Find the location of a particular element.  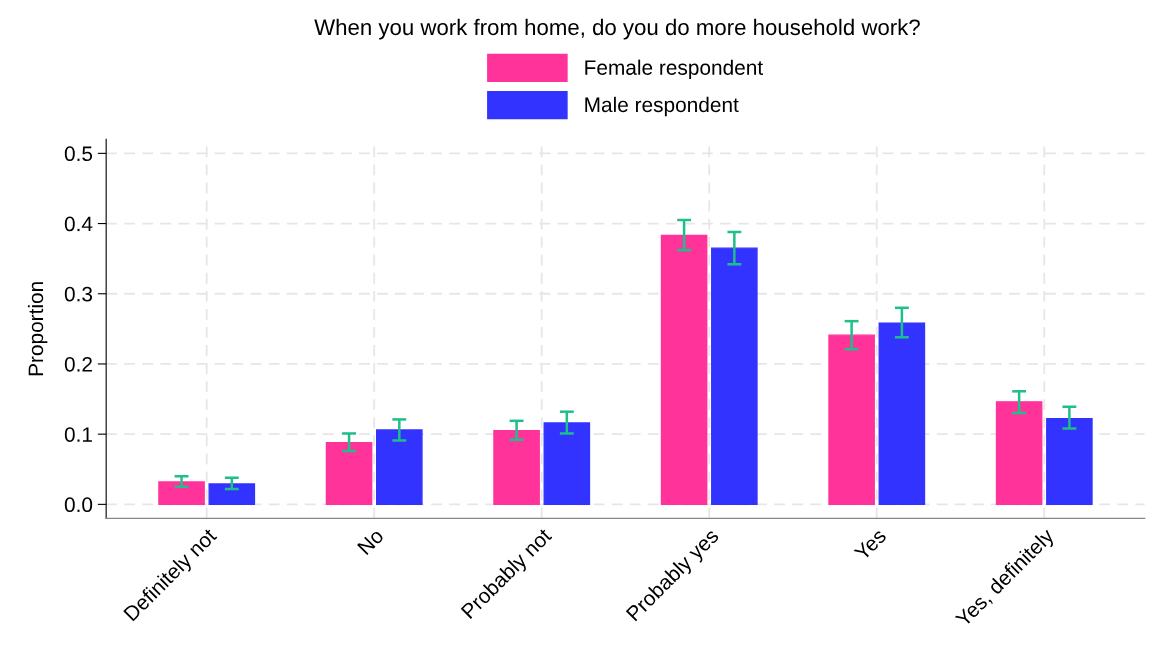

legend-label: Male respondent is located at coordinates (662, 106).